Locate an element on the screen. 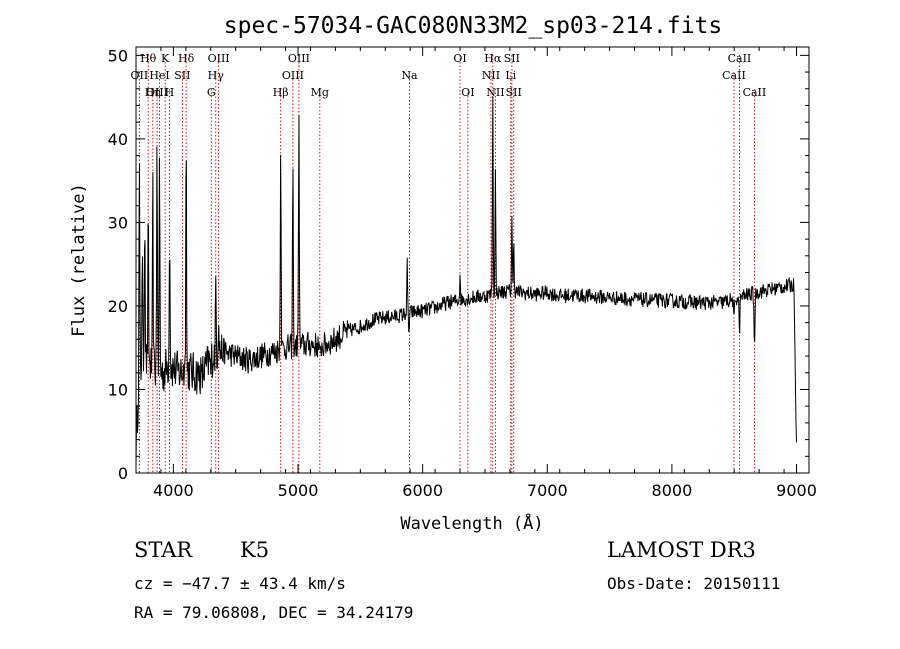 Image resolution: width=900 pixels, height=649 pixels. line-marker-label: G is located at coordinates (211, 92).